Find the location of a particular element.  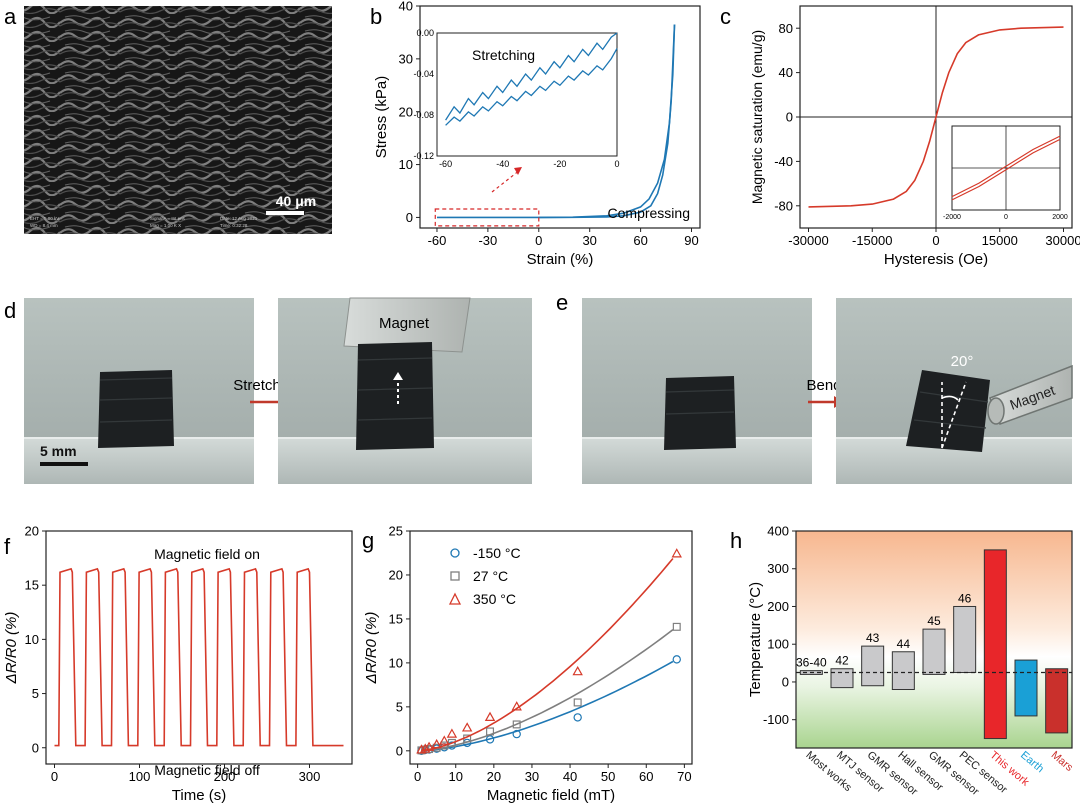

x-tick-label: 300 is located at coordinates (310, 776).